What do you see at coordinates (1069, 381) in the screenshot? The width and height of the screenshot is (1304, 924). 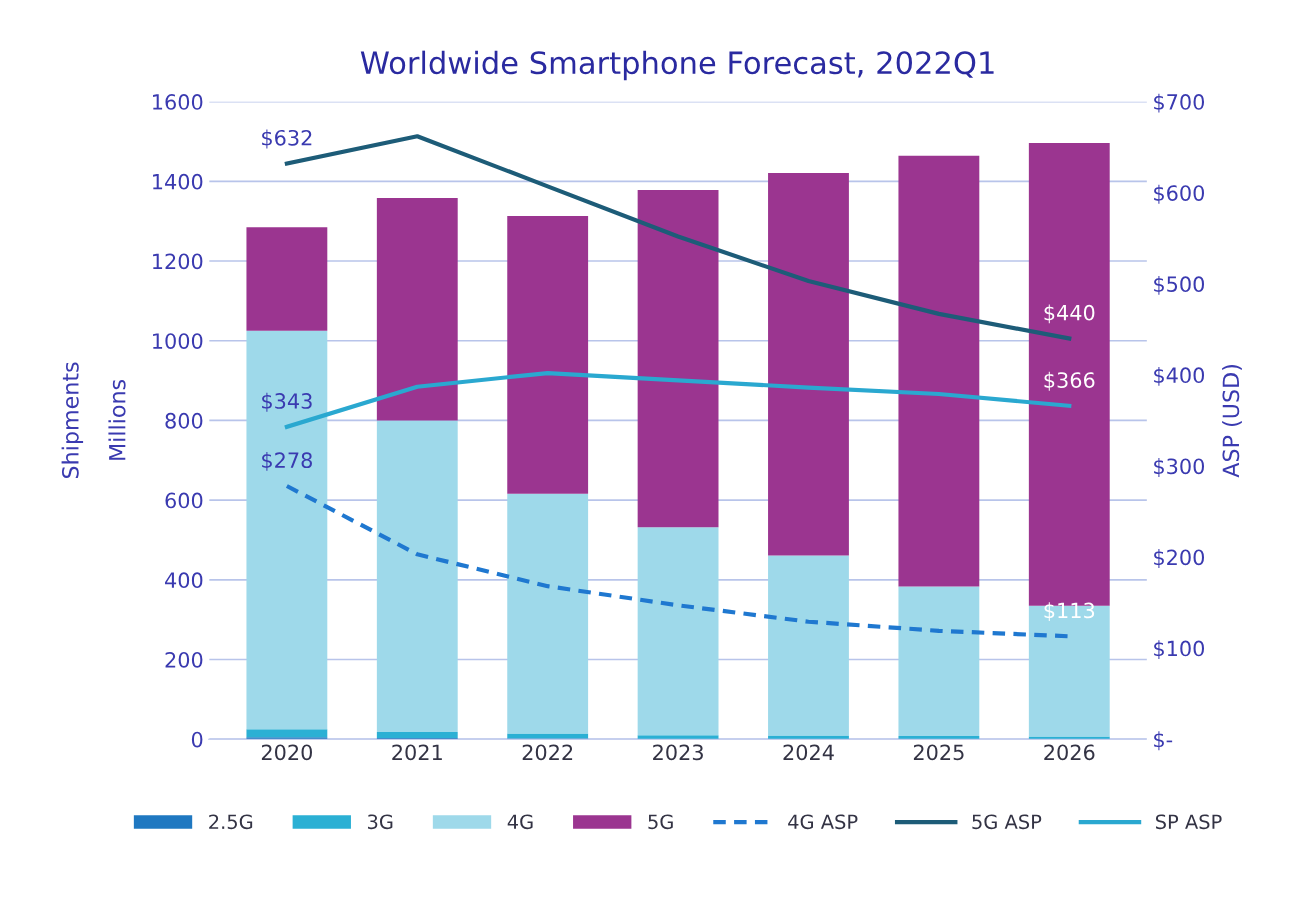 I see `data-label: $366` at bounding box center [1069, 381].